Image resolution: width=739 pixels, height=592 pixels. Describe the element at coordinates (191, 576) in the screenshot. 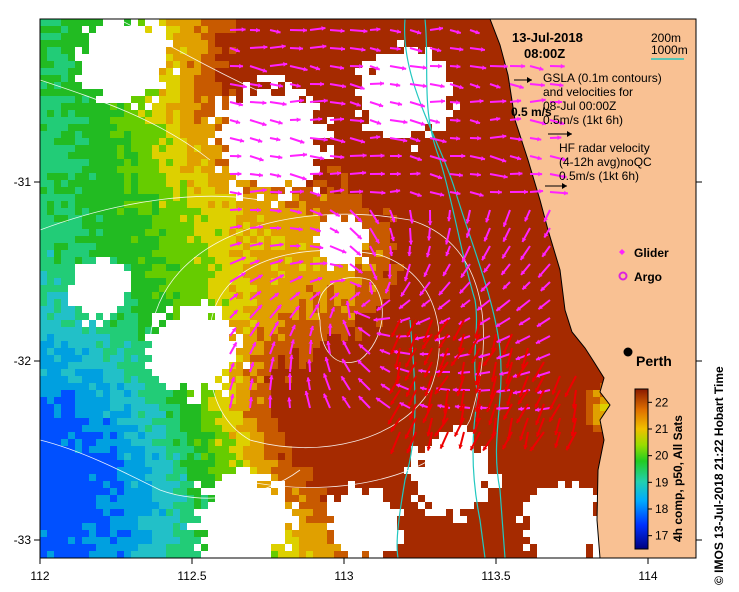

I see `x-tick-label: 112.5` at that location.